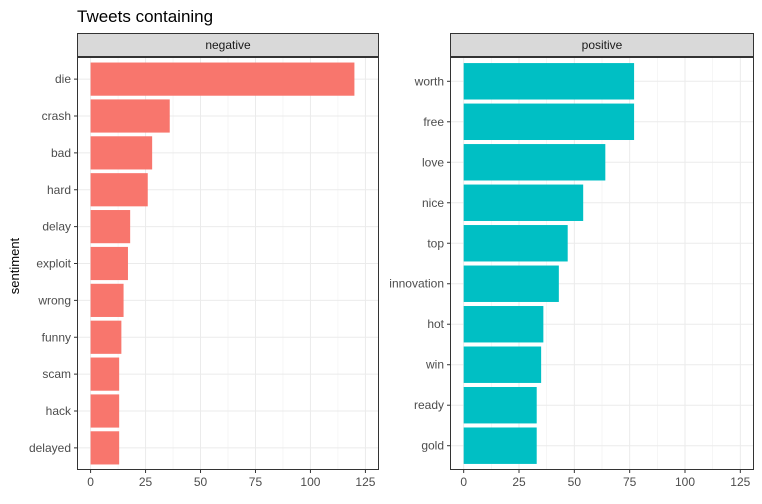 The height and width of the screenshot is (504, 762). I want to click on bar-hard, so click(119, 190).